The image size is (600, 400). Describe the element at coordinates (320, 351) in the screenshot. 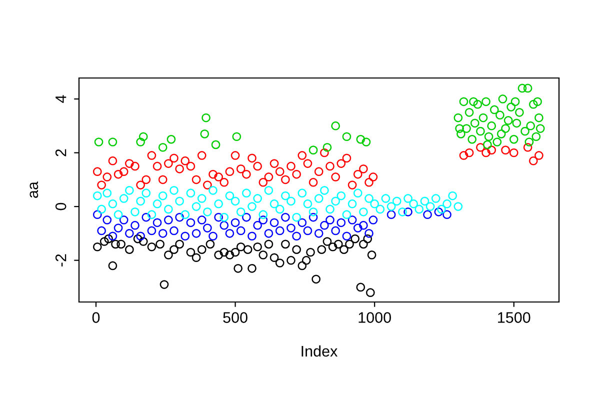

I see `x-axis-title: Index` at that location.